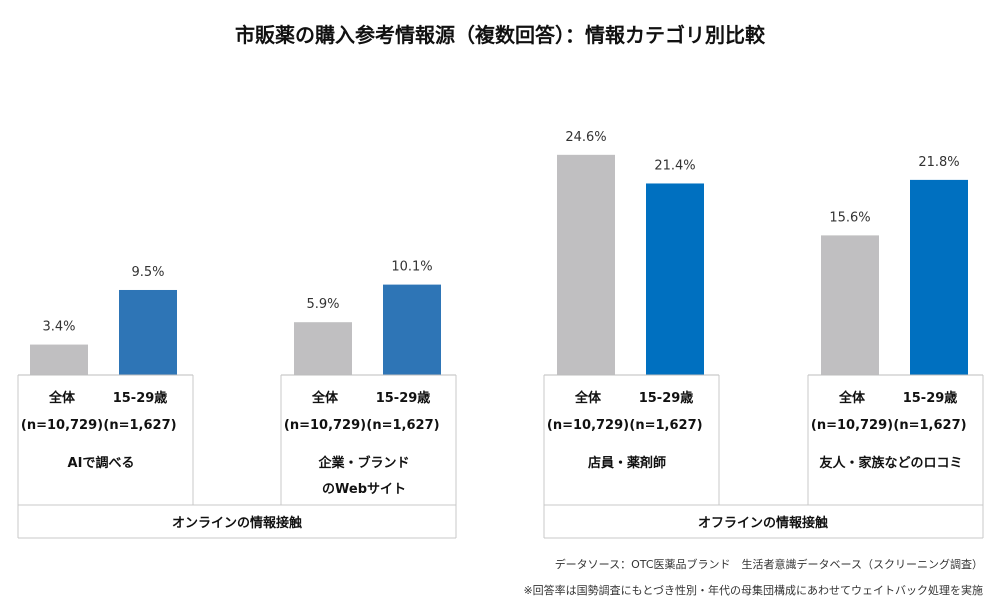 The width and height of the screenshot is (1000, 610). What do you see at coordinates (769, 564) in the screenshot?
I see `footnote: データソース：OTC医薬品ブランド 生活者意識データベース（スクリーニング調査）` at bounding box center [769, 564].